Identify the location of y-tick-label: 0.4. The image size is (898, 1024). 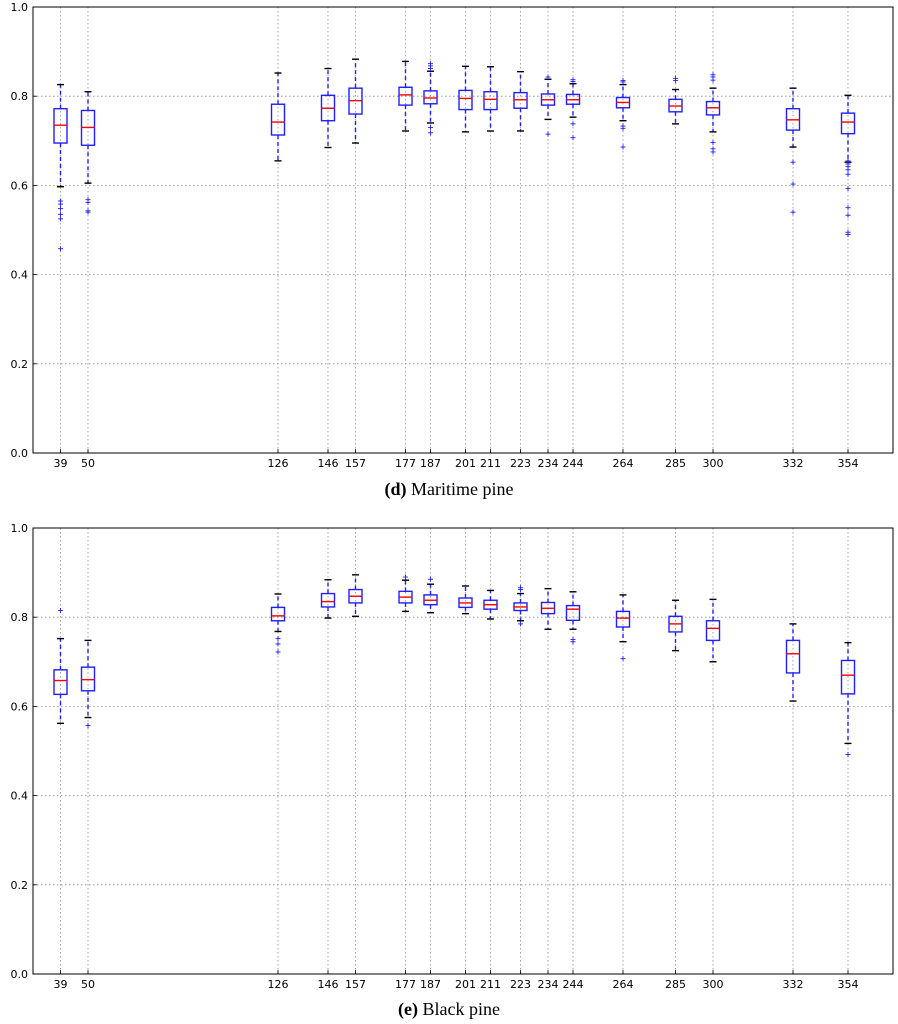
(20, 275).